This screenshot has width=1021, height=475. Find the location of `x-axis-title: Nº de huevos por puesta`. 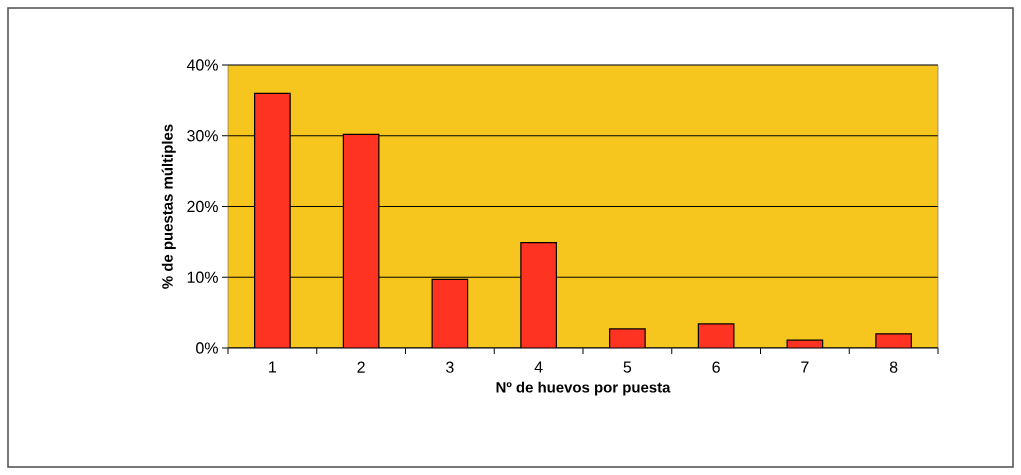

x-axis-title: Nº de huevos por puesta is located at coordinates (583, 388).